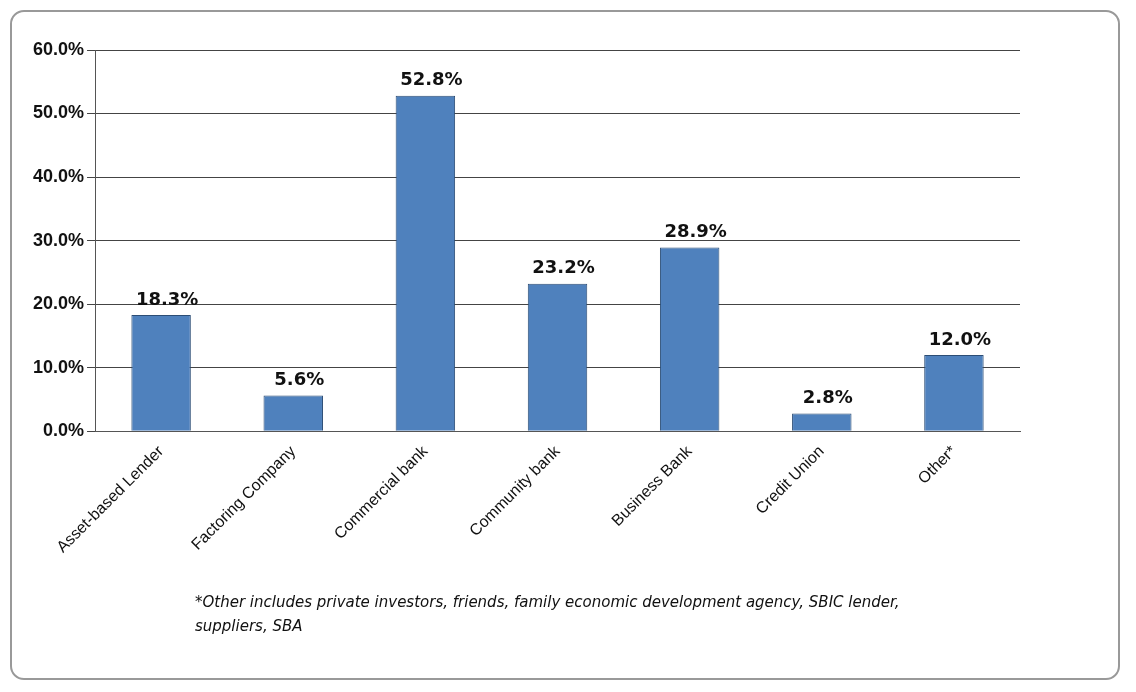 This screenshot has width=1136, height=692. Describe the element at coordinates (167, 298) in the screenshot. I see `data-label: 18.3%` at that location.